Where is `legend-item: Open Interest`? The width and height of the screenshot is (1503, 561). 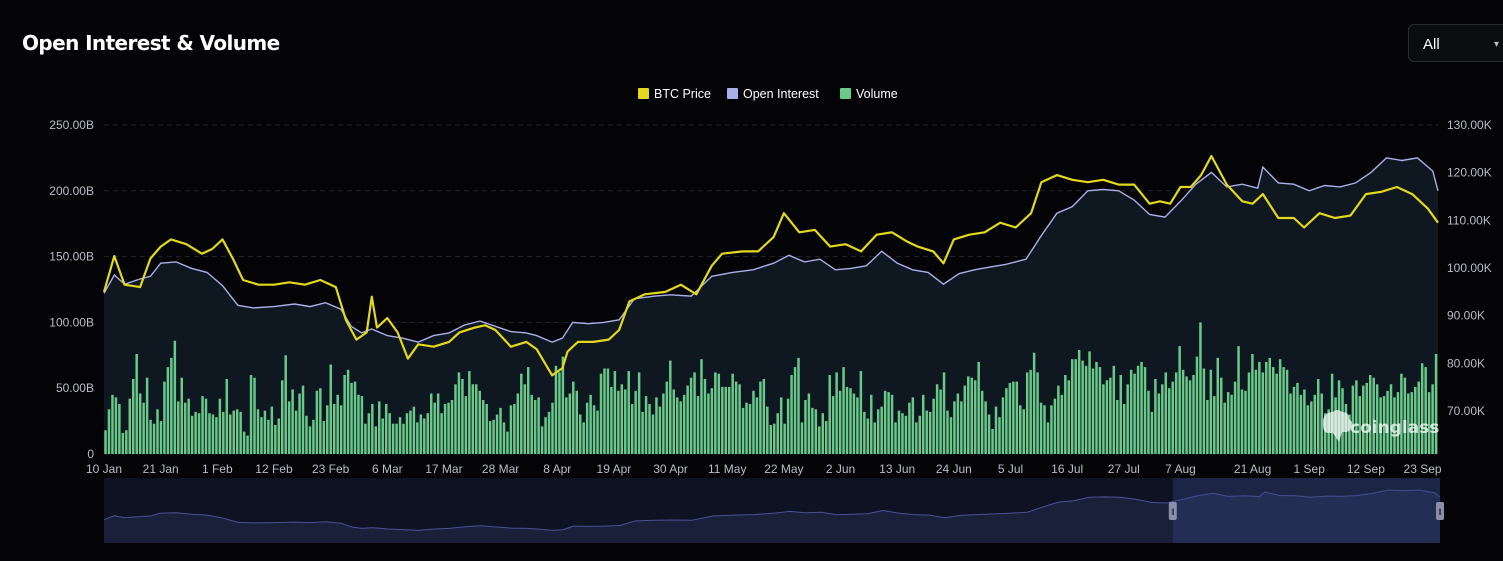
legend-item: Open Interest is located at coordinates (773, 94).